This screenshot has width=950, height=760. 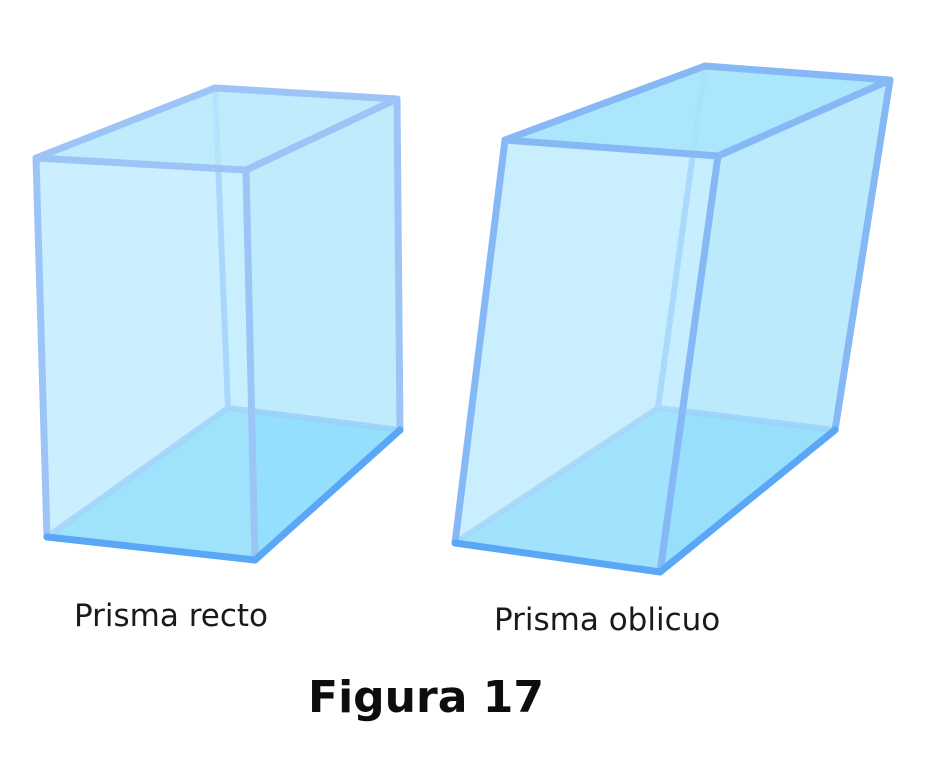 What do you see at coordinates (145, 359) in the screenshot?
I see `right-prism-front-face` at bounding box center [145, 359].